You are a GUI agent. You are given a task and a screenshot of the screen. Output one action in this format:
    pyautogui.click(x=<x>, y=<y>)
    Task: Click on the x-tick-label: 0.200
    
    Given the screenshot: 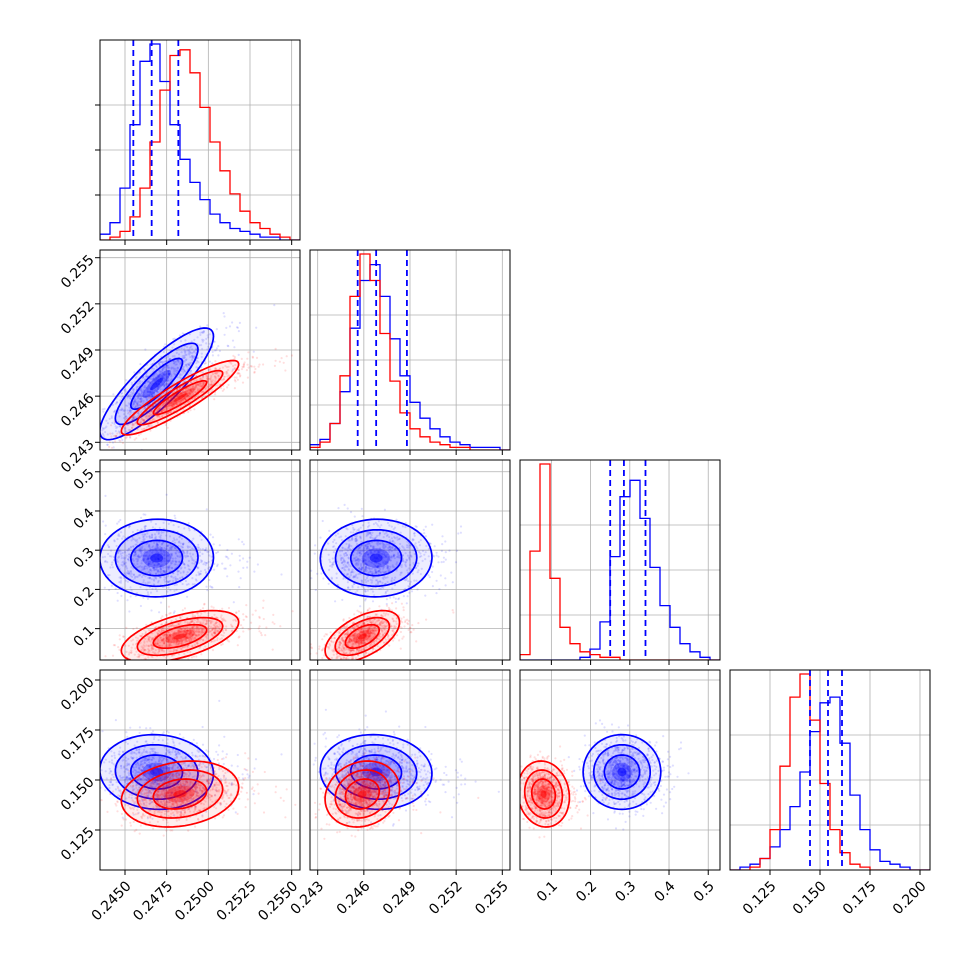 What is the action you would take?
    pyautogui.click(x=910, y=898)
    